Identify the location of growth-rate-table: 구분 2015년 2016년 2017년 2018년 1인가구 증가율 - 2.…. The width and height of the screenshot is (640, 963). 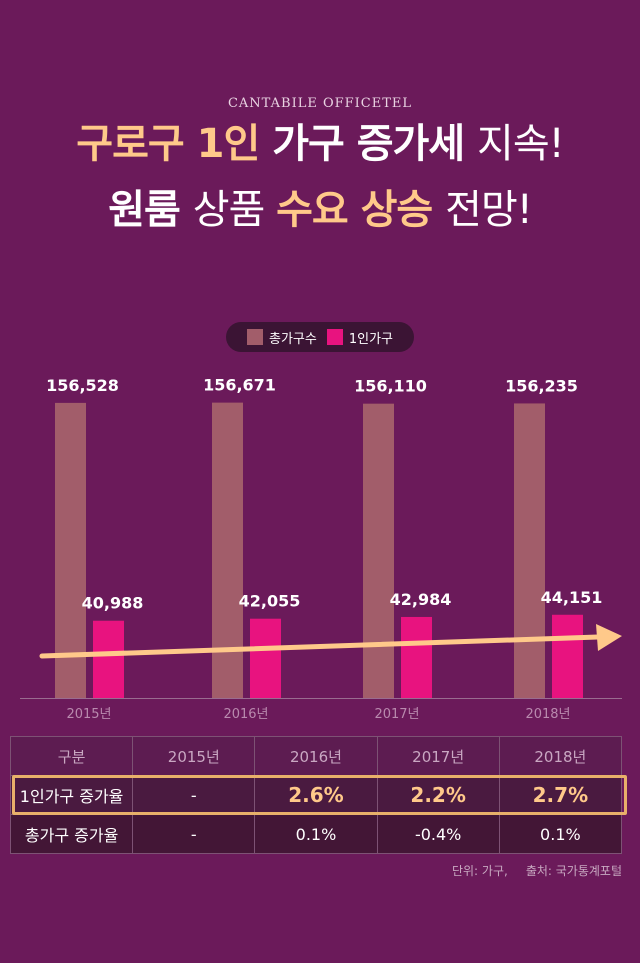
(316, 795).